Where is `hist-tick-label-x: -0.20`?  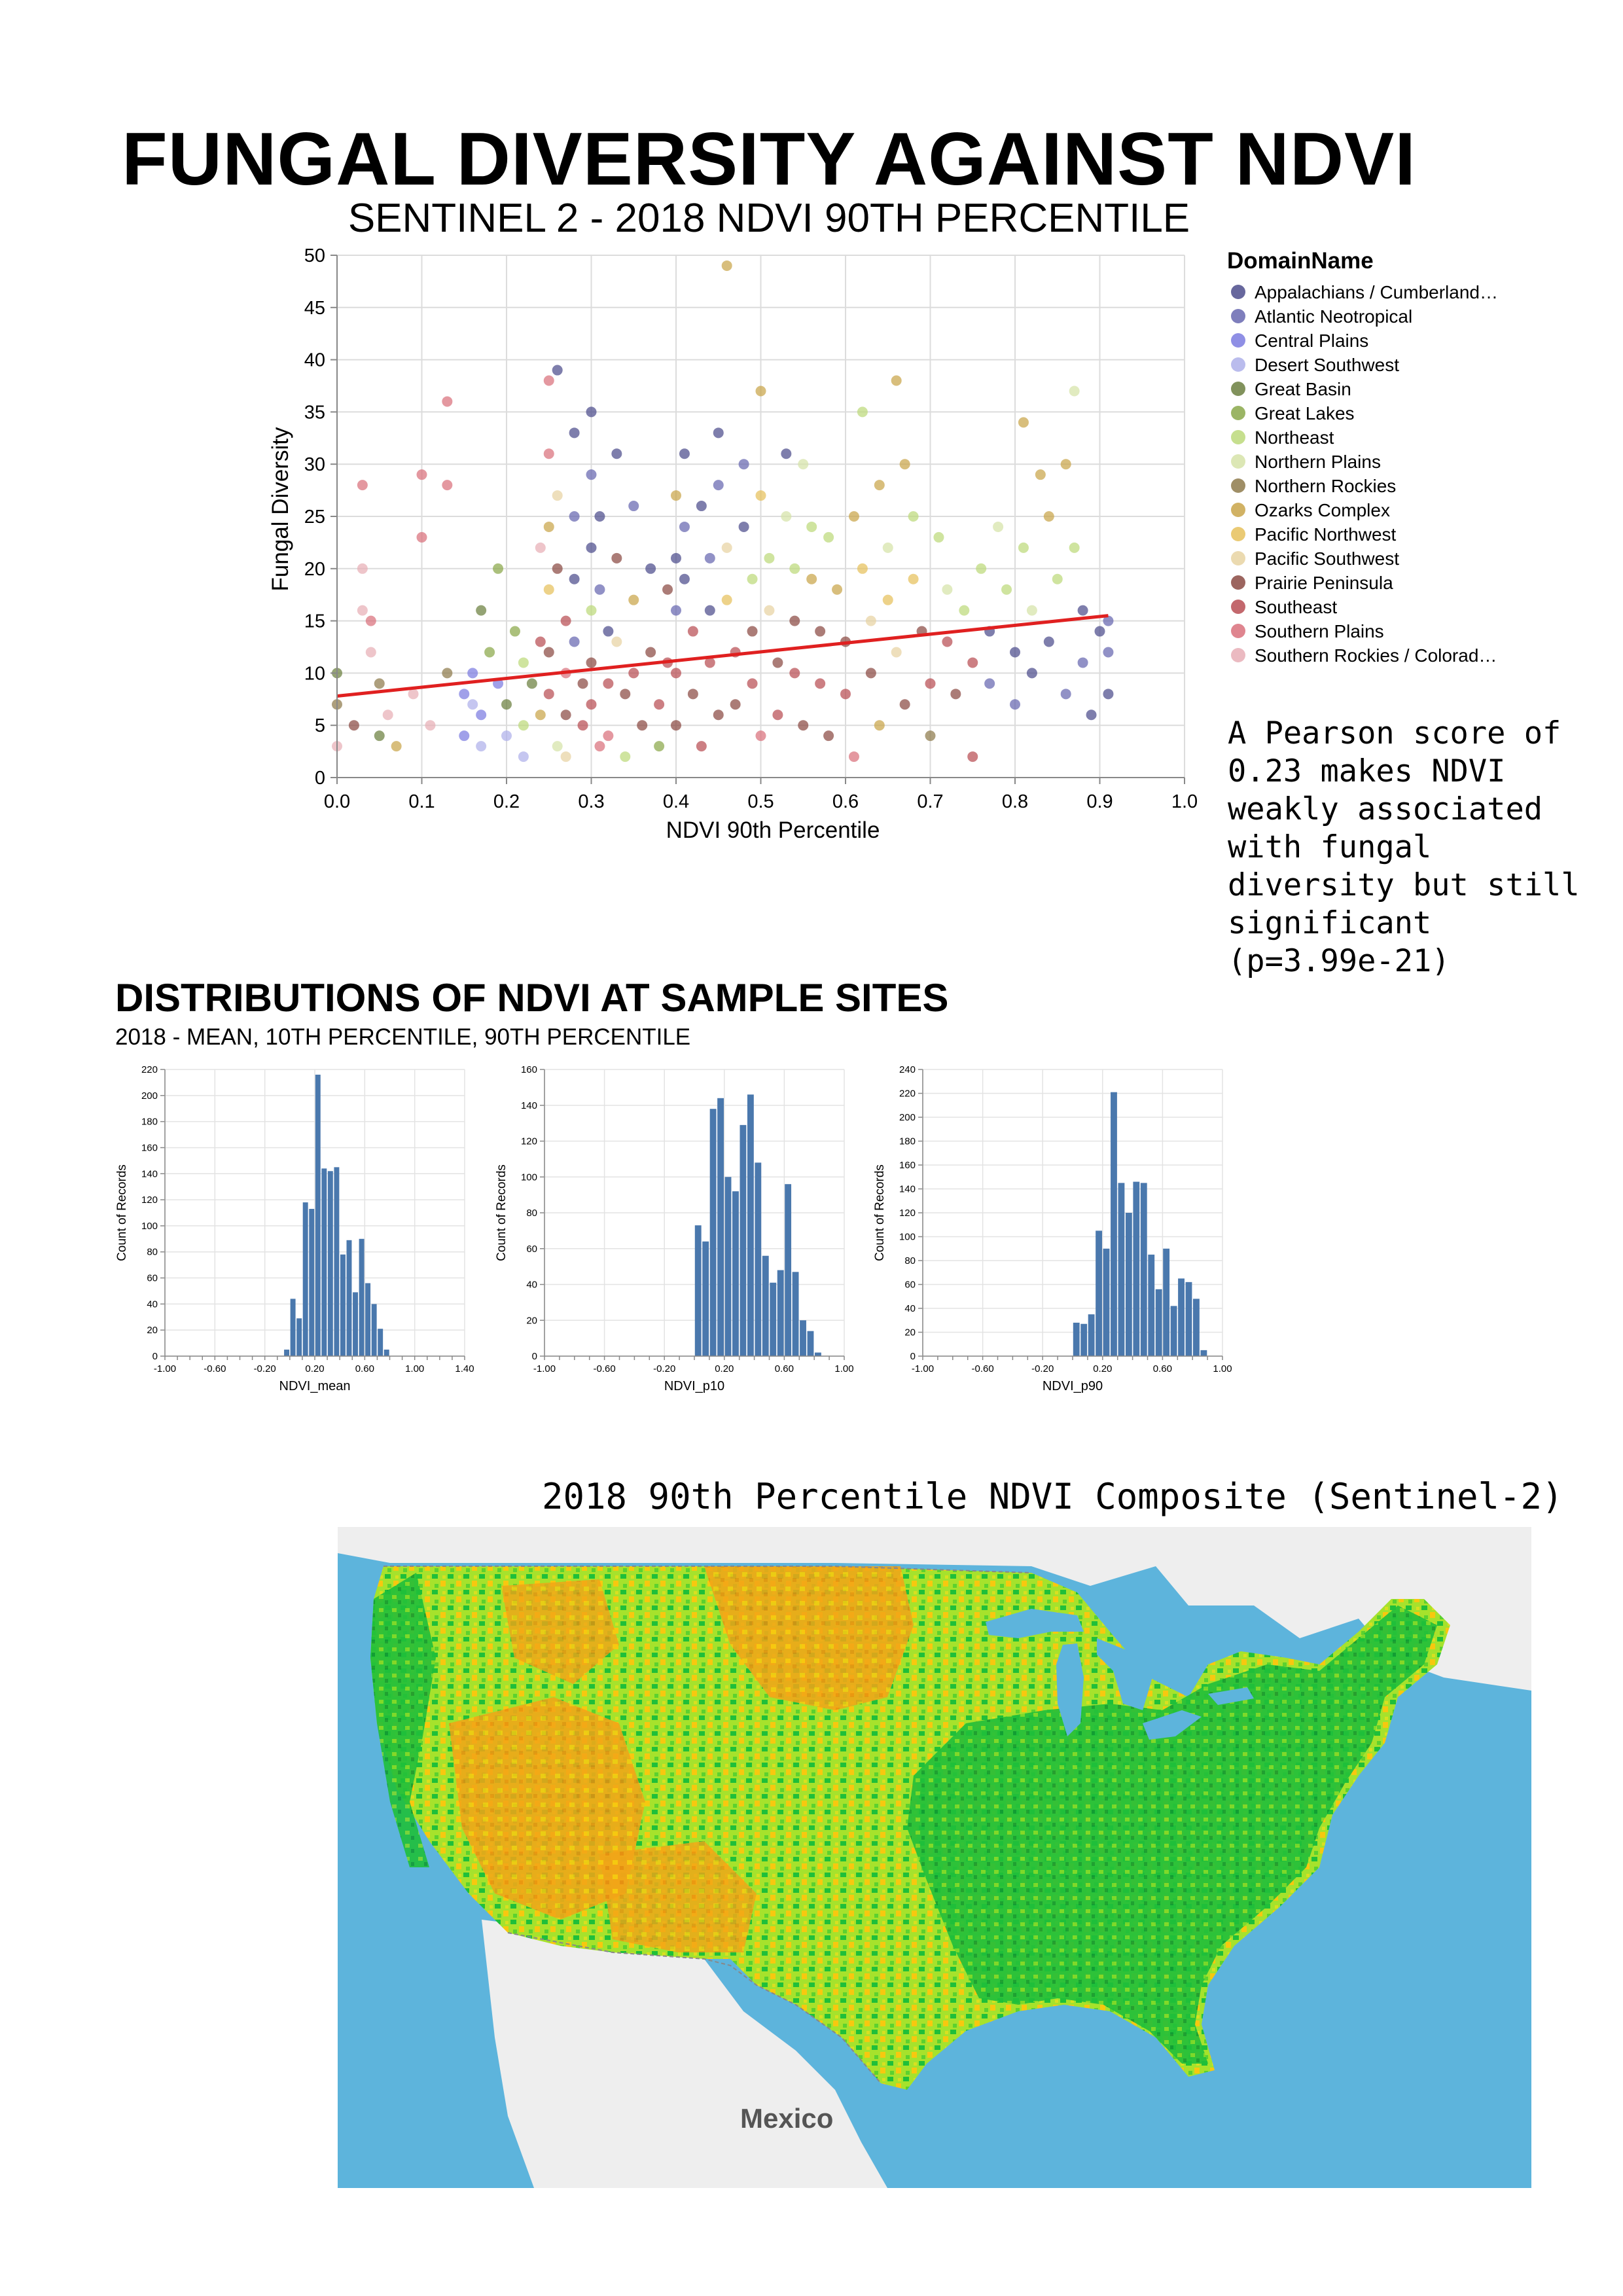 hist-tick-label-x: -0.20 is located at coordinates (1042, 1368).